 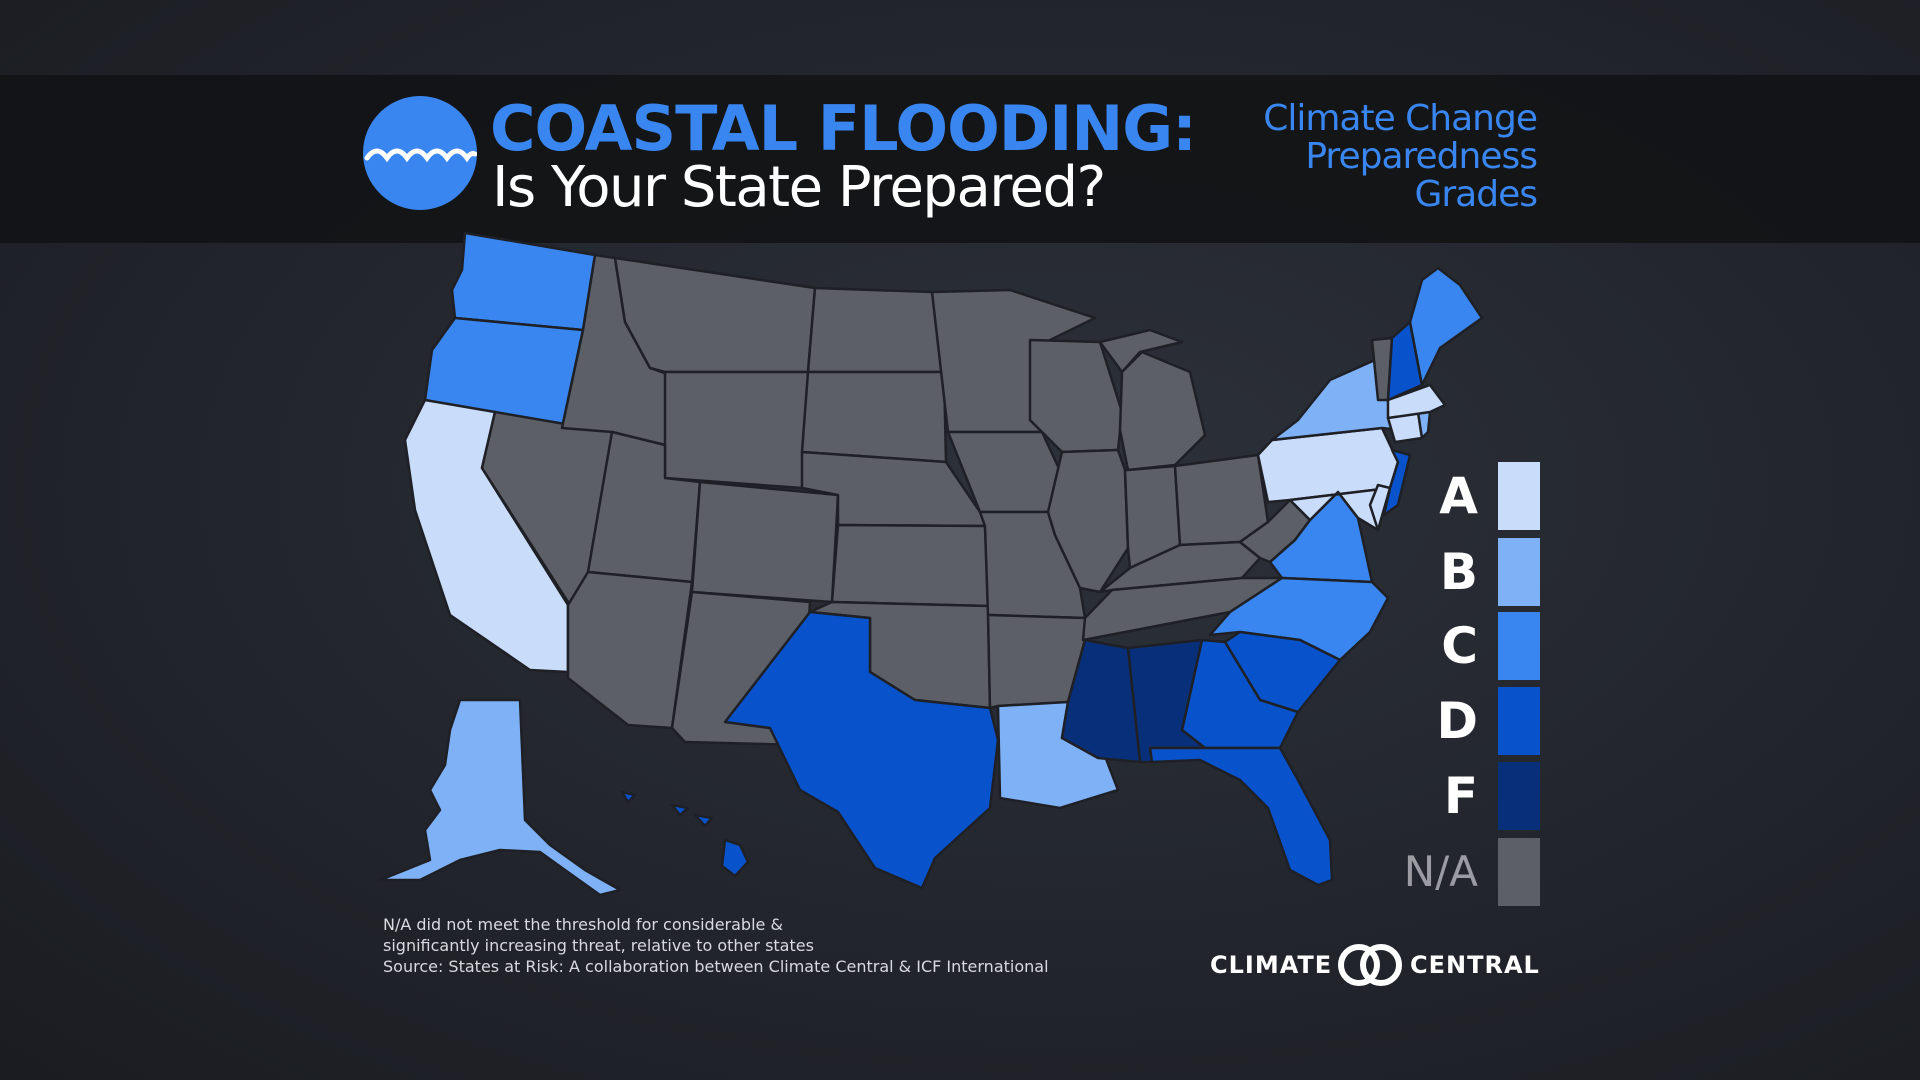 I want to click on state-washington, so click(x=523, y=281).